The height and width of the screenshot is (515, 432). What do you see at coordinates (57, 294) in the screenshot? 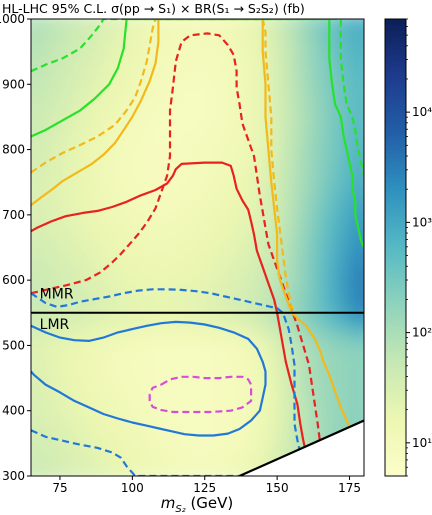
I see `region-label-mmr: MMR` at bounding box center [57, 294].